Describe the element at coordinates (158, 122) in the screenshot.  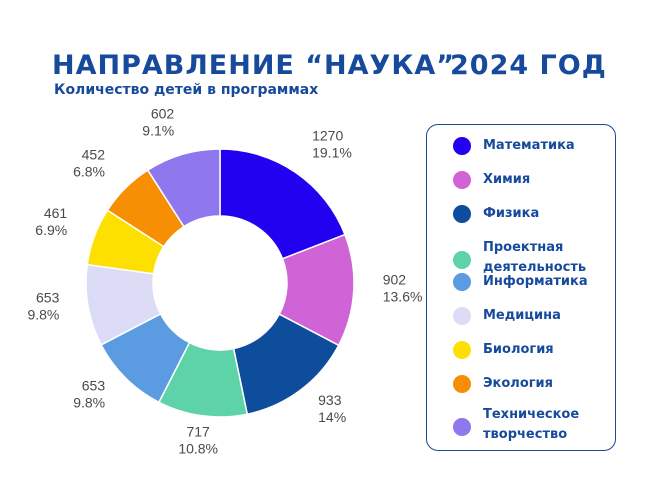
I see `data-label-техническое-творчество: 602 9.1%` at that location.